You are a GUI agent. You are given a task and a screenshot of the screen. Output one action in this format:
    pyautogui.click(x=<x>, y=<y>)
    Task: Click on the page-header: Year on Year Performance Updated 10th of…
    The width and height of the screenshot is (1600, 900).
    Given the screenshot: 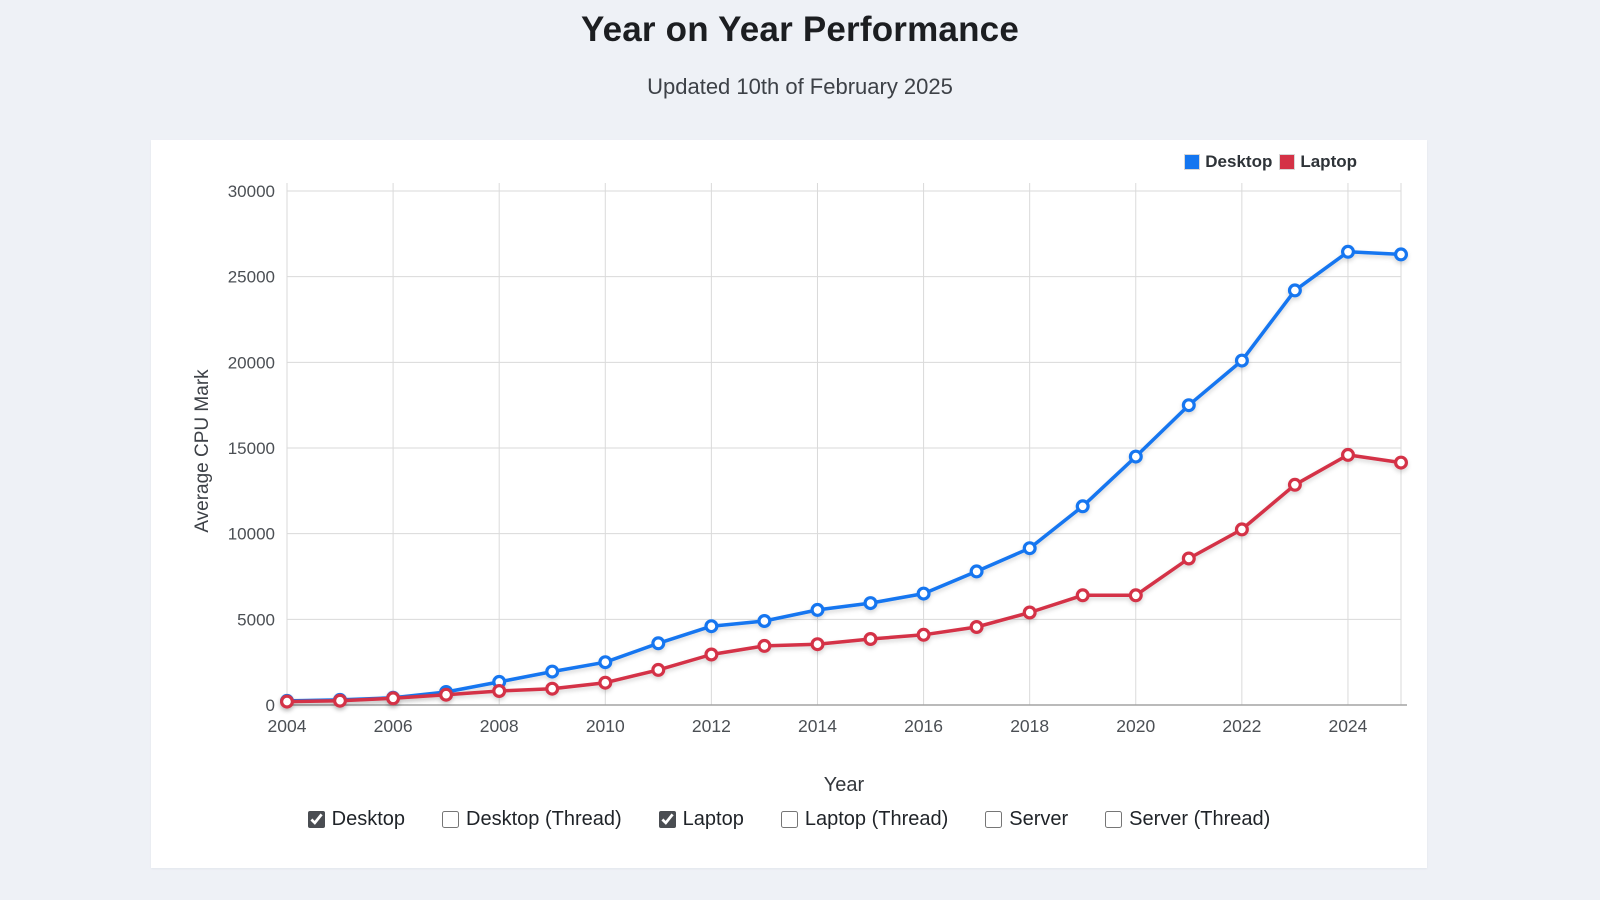 What is the action you would take?
    pyautogui.click(x=800, y=50)
    